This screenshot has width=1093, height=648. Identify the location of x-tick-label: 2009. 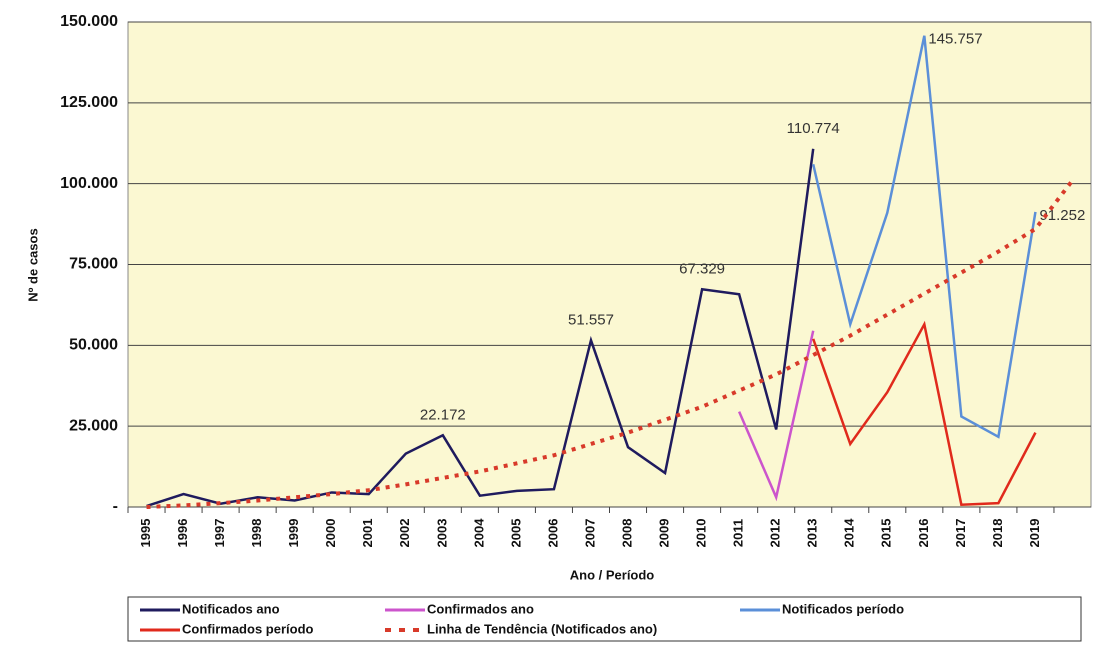
(663, 533).